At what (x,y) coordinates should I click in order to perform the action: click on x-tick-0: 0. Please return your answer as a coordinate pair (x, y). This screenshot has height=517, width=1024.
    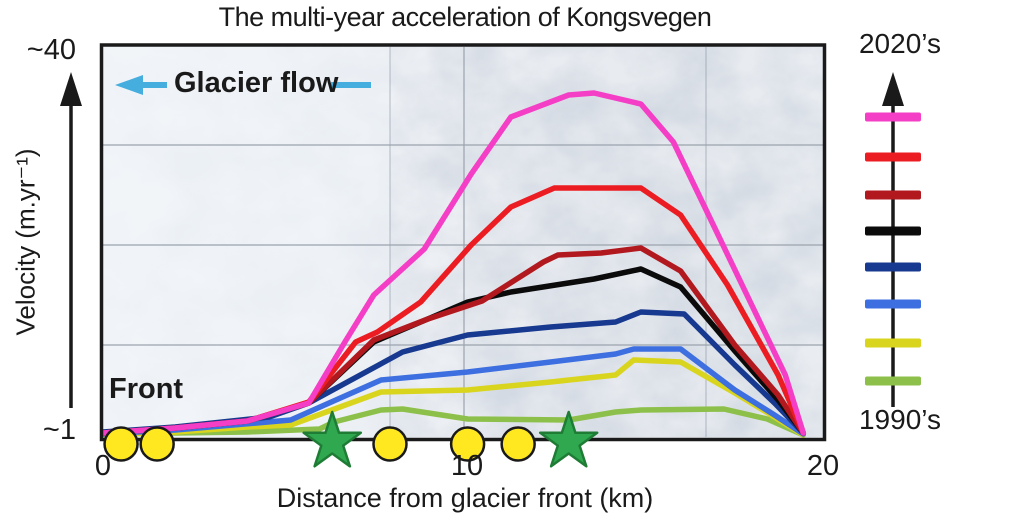
    Looking at the image, I should click on (103, 466).